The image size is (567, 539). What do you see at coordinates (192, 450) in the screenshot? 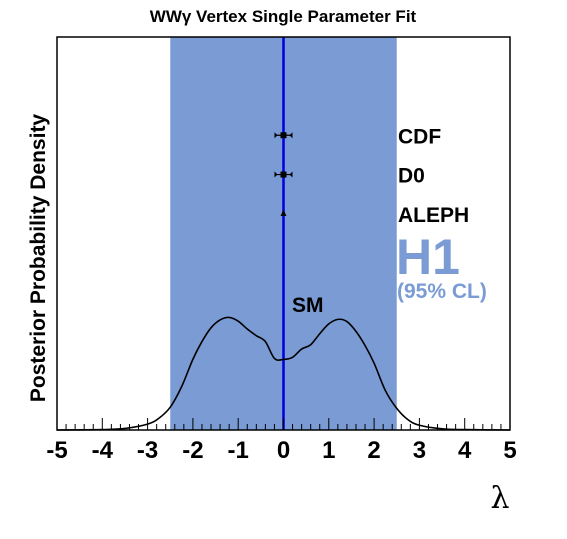
I see `x-tick-label: -2` at bounding box center [192, 450].